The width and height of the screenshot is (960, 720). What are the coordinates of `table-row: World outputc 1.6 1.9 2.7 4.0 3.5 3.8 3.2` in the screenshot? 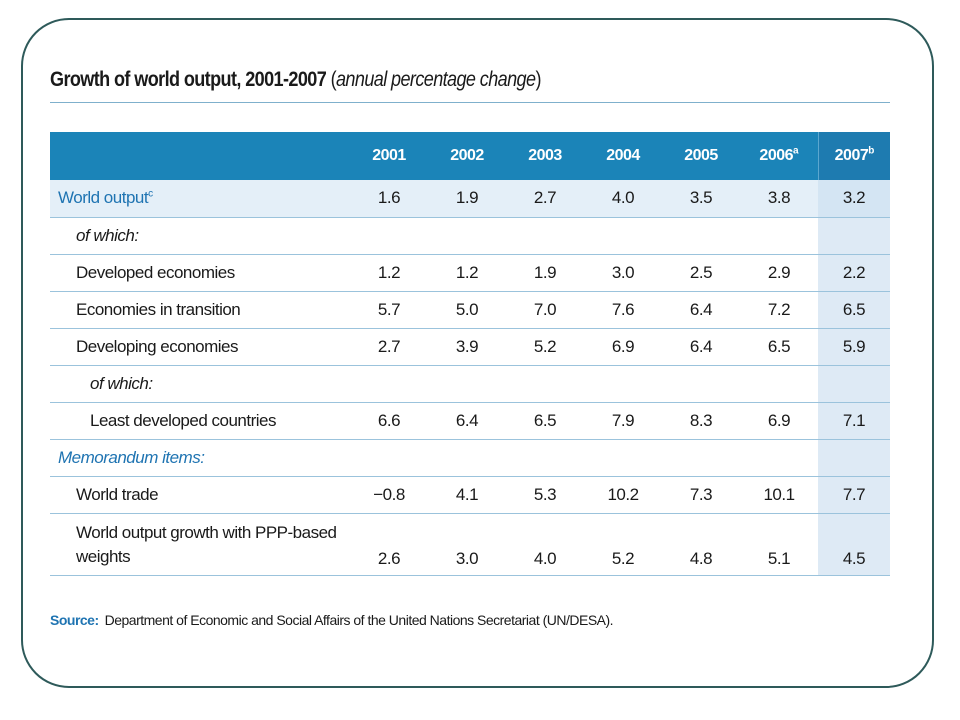 It's located at (470, 199).